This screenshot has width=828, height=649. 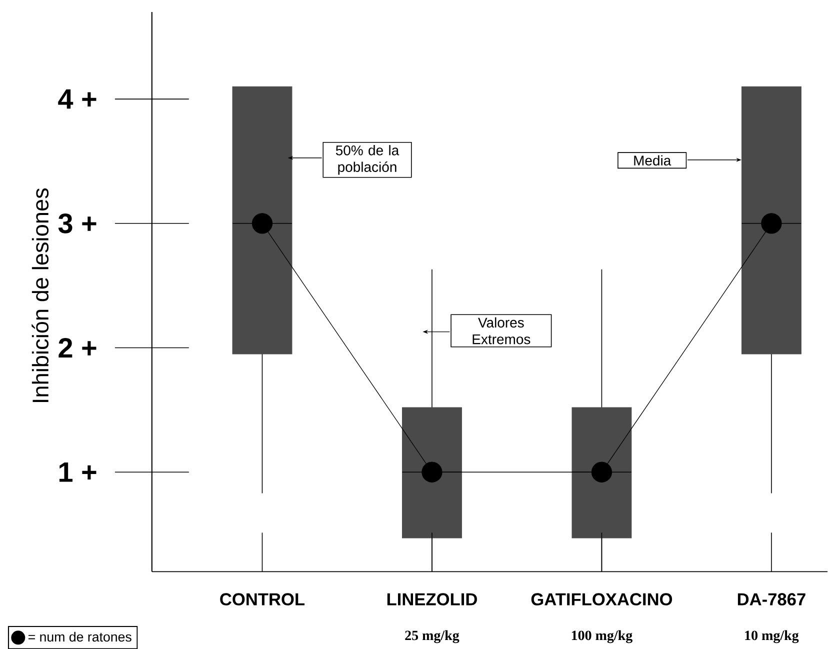 I want to click on x-tick-label: DA-7867, so click(x=772, y=599).